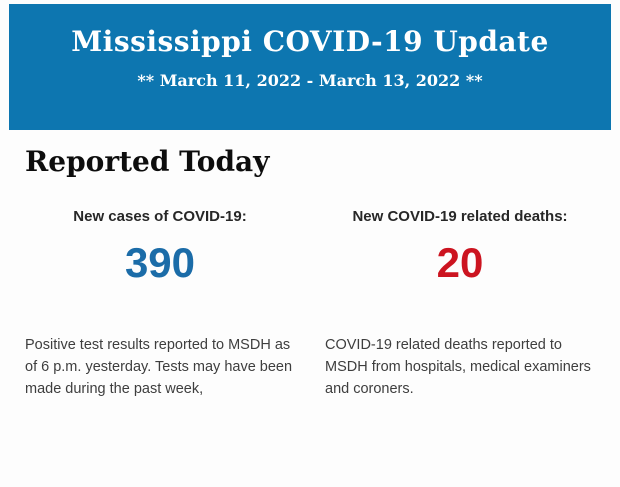 This screenshot has width=620, height=487. I want to click on new-cases-value: 390, so click(160, 262).